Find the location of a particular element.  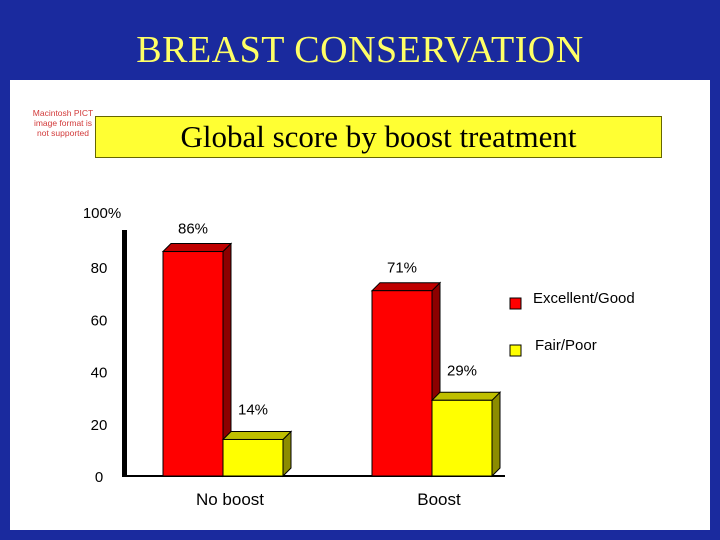

bar-fair-poor-boost is located at coordinates (466, 434).